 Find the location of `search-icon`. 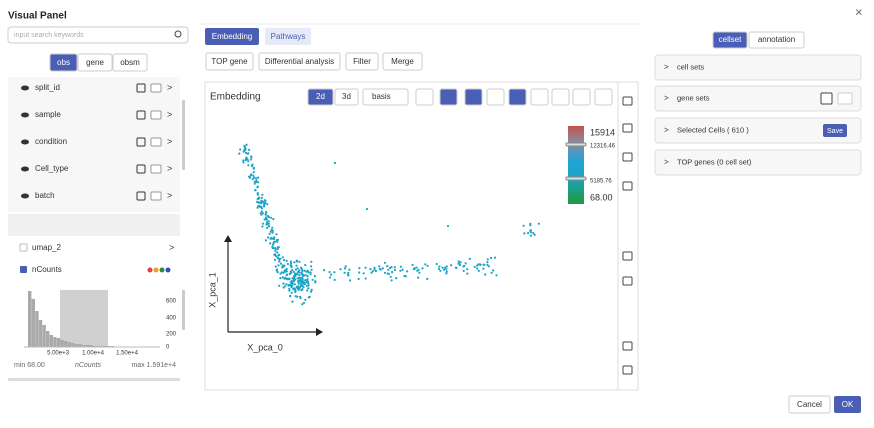

search-icon is located at coordinates (178, 34).